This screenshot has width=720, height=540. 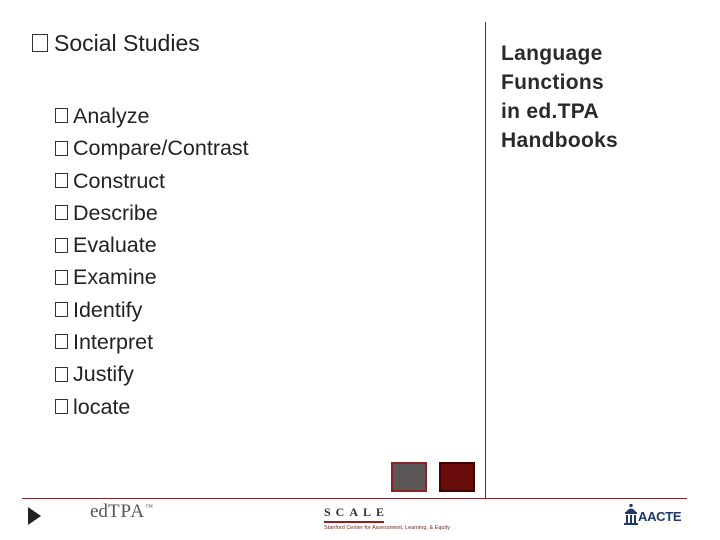 What do you see at coordinates (152, 408) in the screenshot?
I see `list-item: locate` at bounding box center [152, 408].